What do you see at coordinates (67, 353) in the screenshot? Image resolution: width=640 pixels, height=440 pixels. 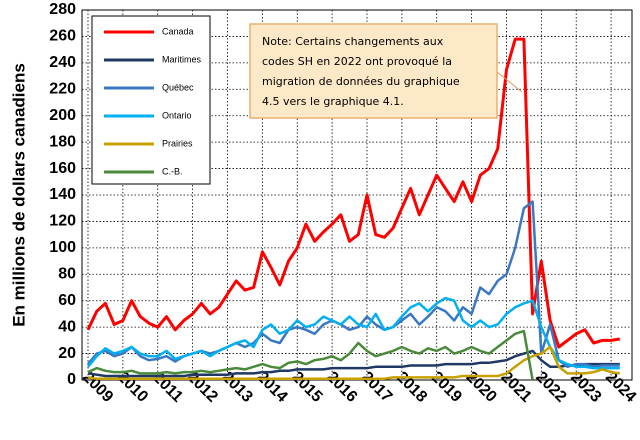 I see `y-tick-label: 20` at bounding box center [67, 353].